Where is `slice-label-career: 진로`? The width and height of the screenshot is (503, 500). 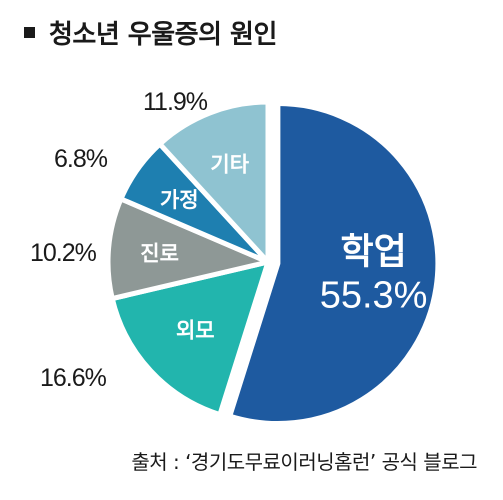
slice-label-career: 진로 is located at coordinates (159, 254).